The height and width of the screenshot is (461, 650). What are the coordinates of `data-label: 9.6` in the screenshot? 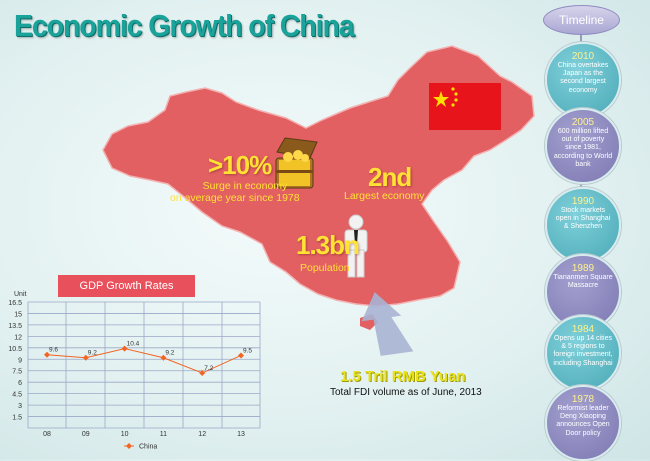 It's located at (53, 350).